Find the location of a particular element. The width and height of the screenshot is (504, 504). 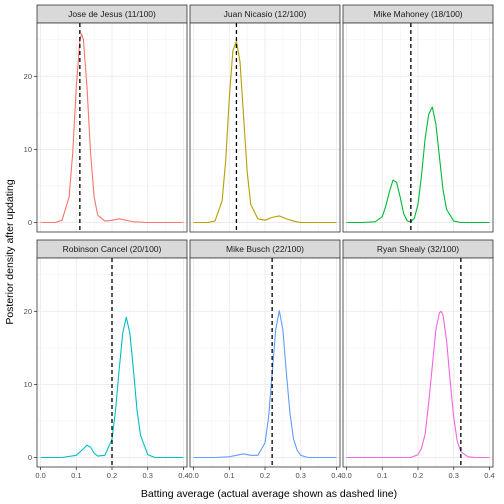

facet-panel: Mike Busch (22/100) is located at coordinates (265, 353).